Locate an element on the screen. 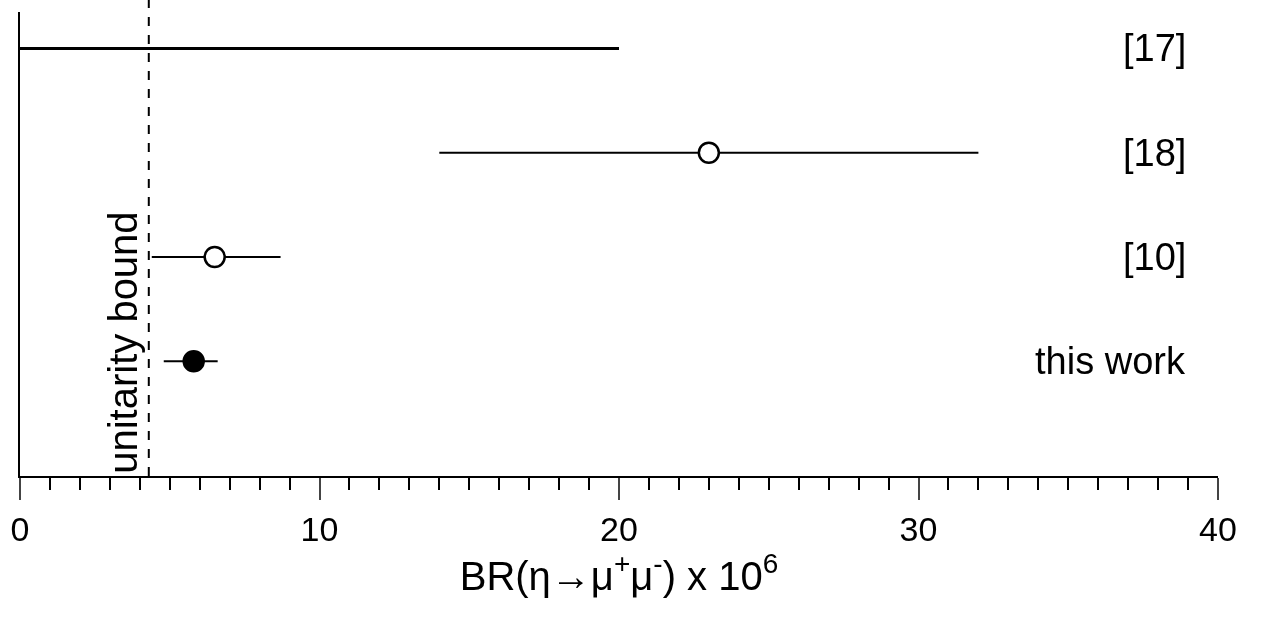 The image size is (1263, 621). x-tick-label: 40 is located at coordinates (1218, 528).